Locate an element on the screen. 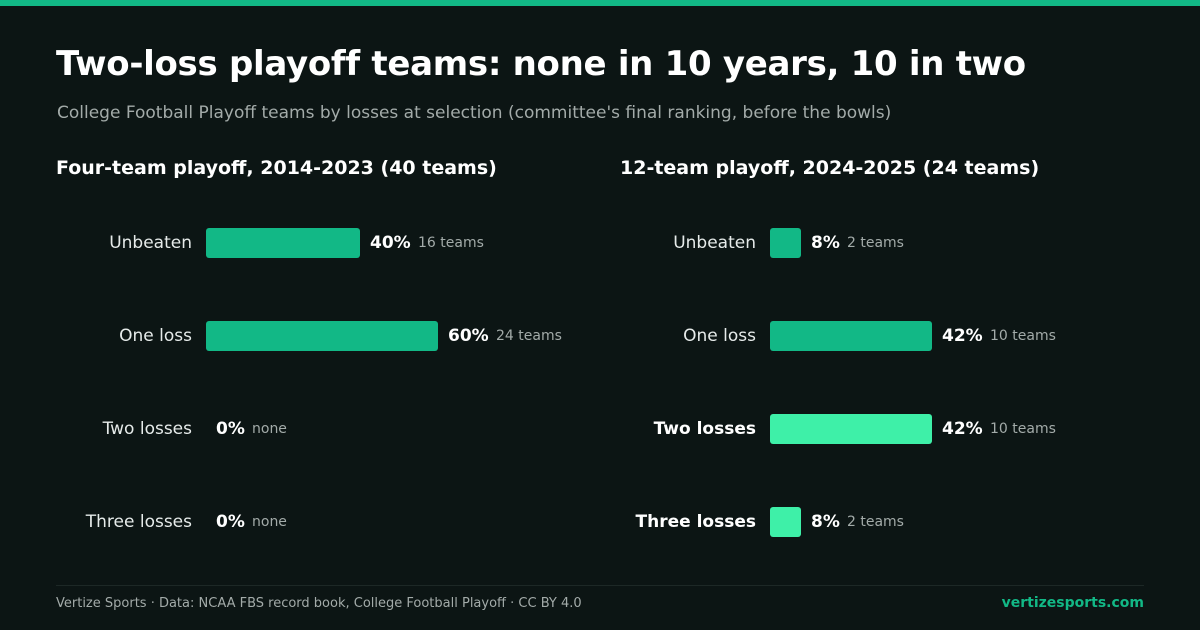 The image size is (1200, 630). bar-row: Unbeaten 8% 2 teams is located at coordinates (880, 243).